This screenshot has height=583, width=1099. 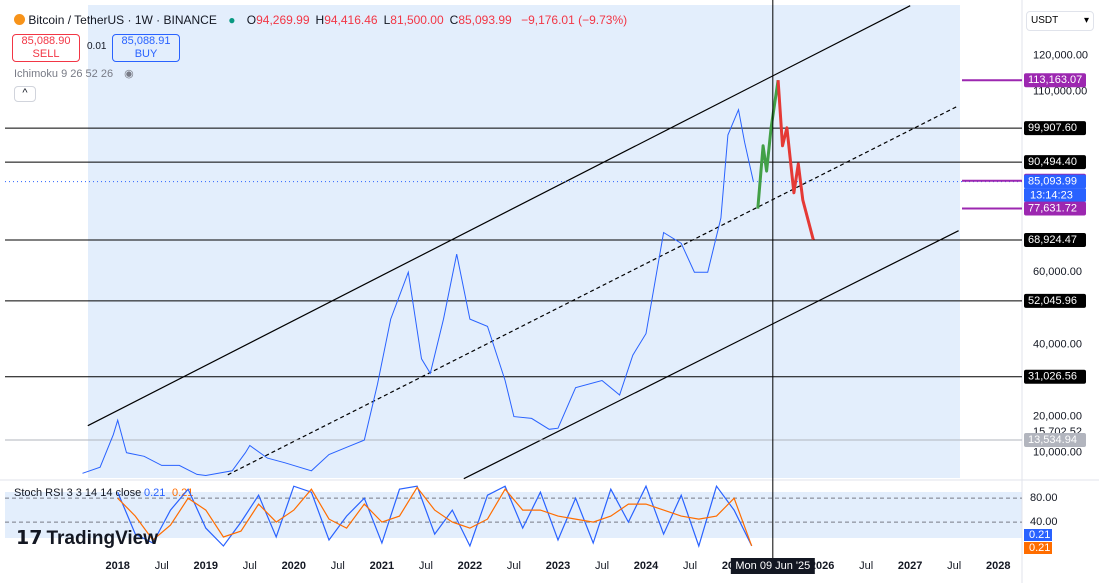 I want to click on x-tick-label: 2027, so click(x=910, y=566).